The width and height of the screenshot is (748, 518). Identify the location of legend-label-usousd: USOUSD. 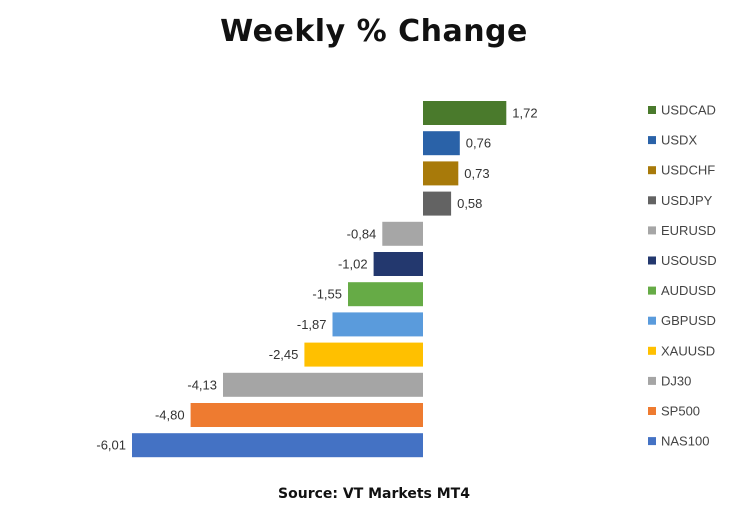
(689, 260).